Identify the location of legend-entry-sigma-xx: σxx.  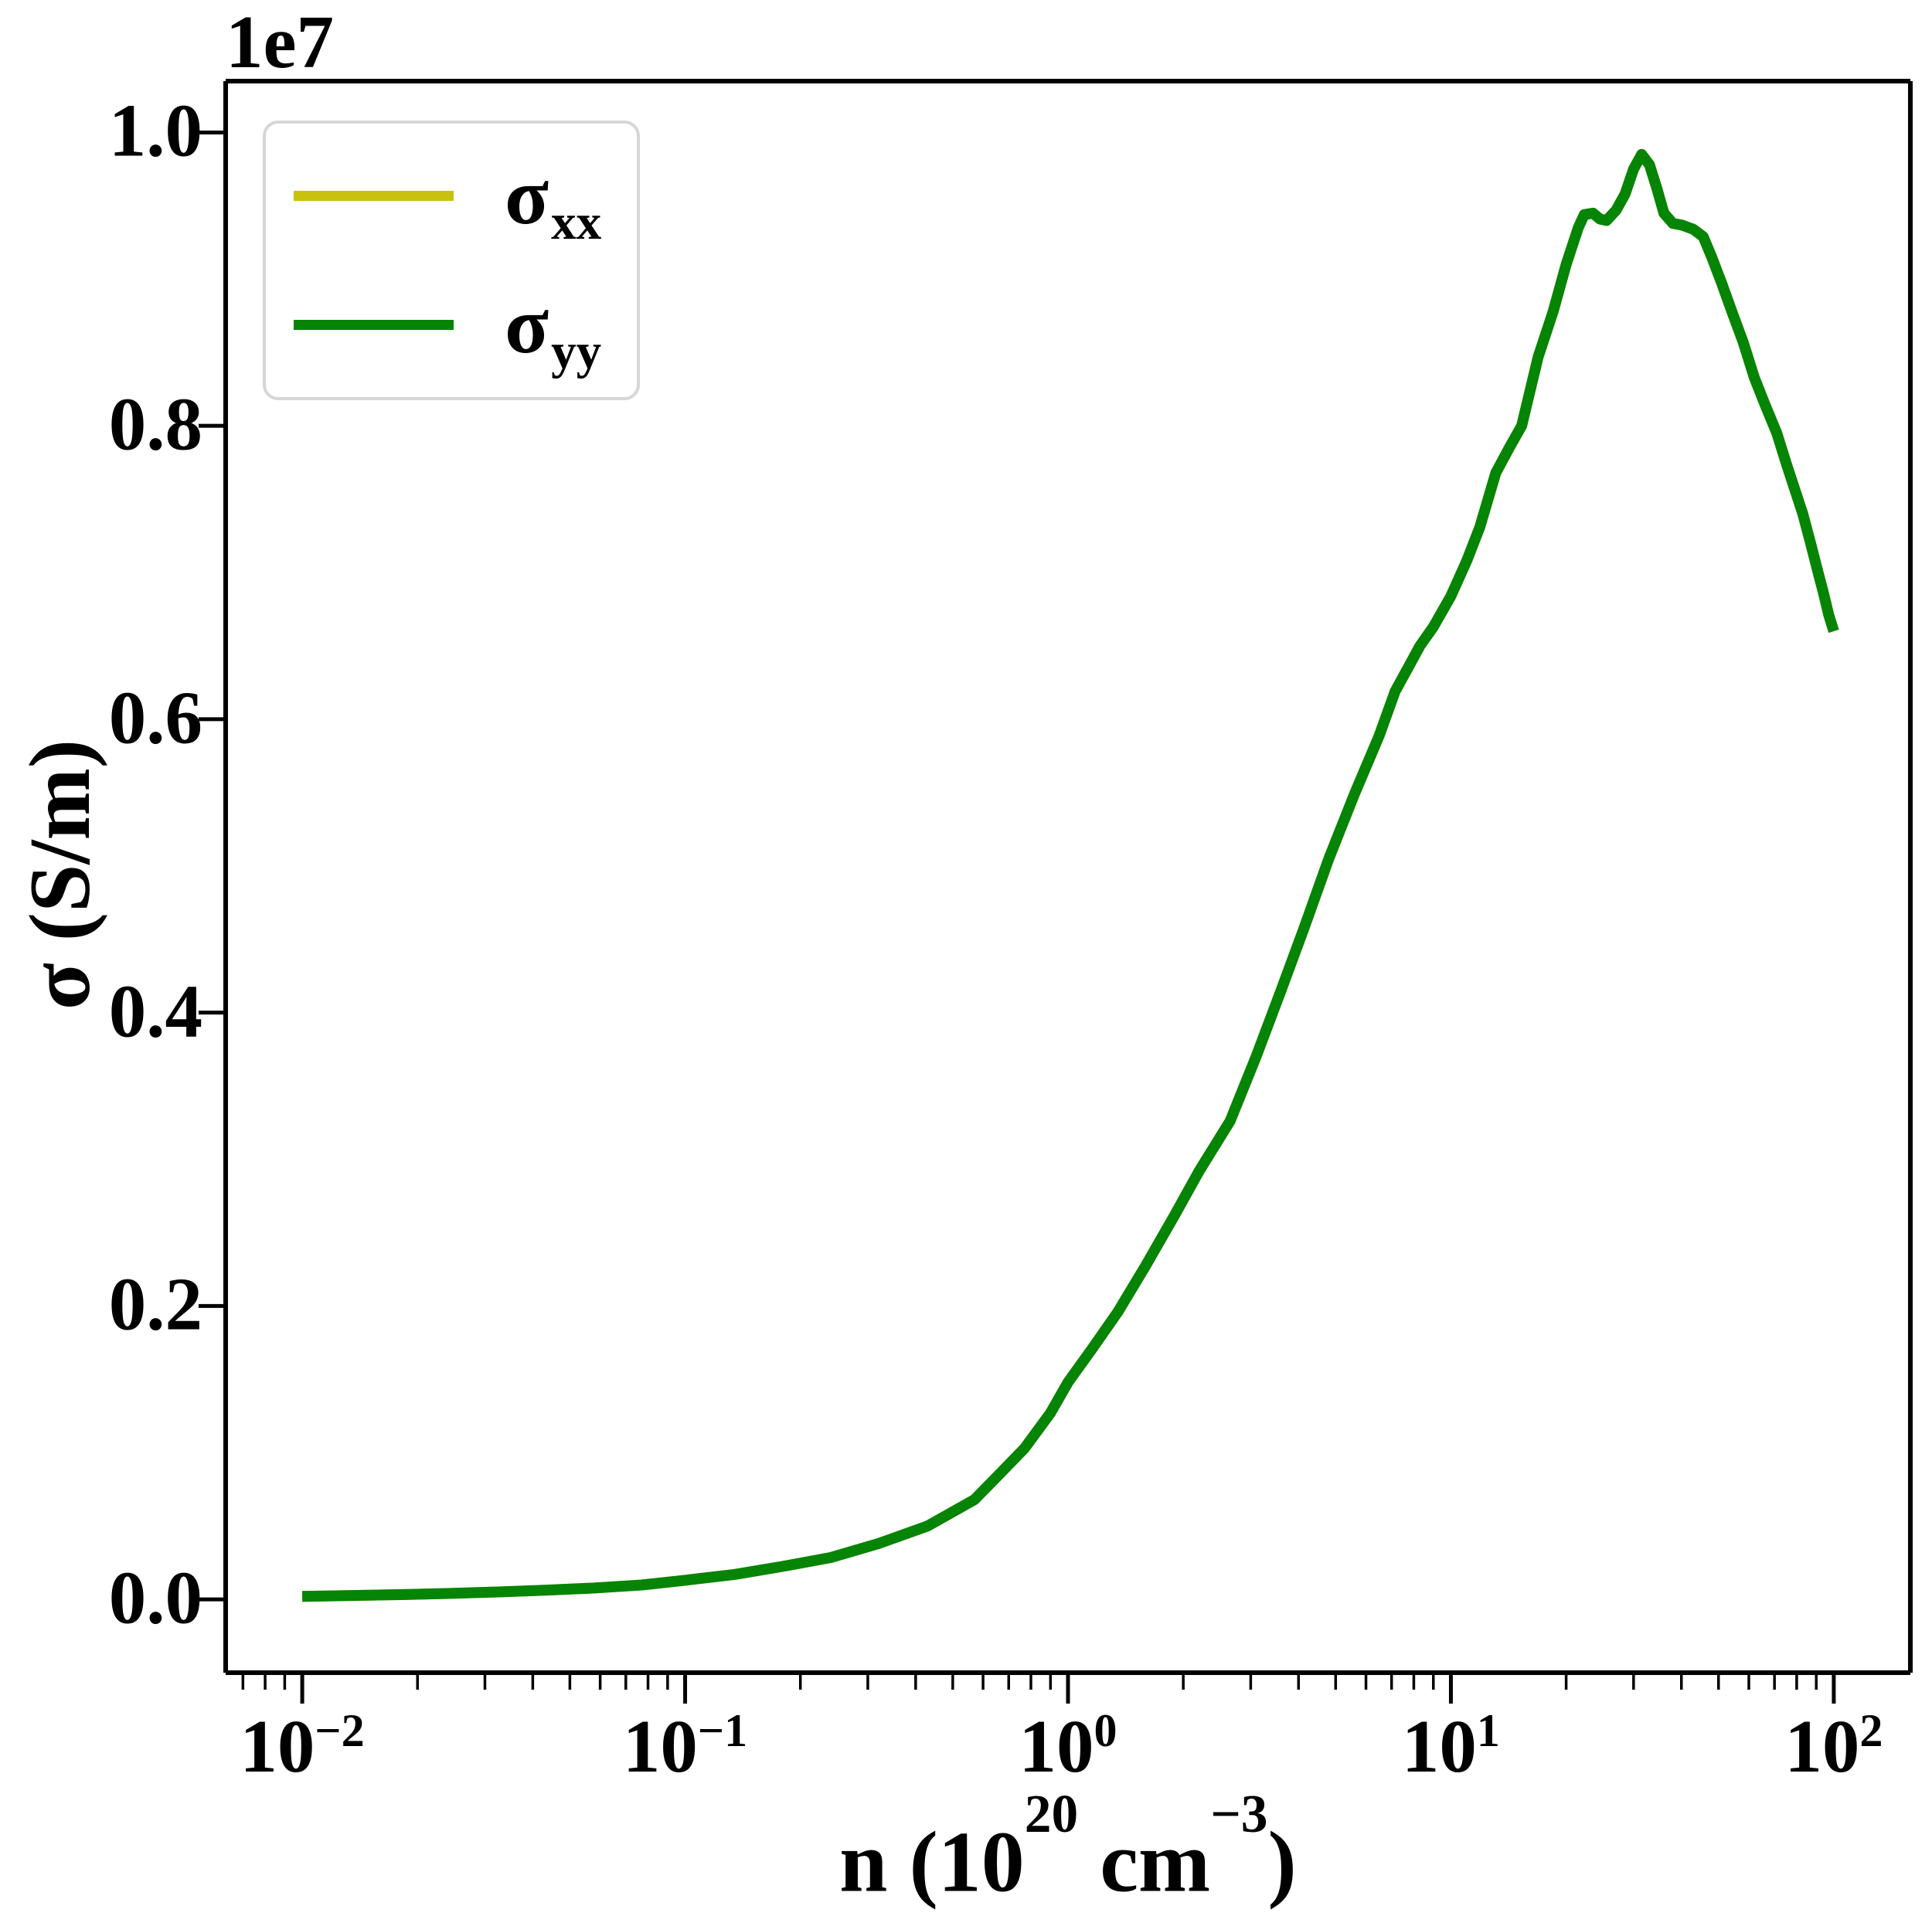
(452, 196).